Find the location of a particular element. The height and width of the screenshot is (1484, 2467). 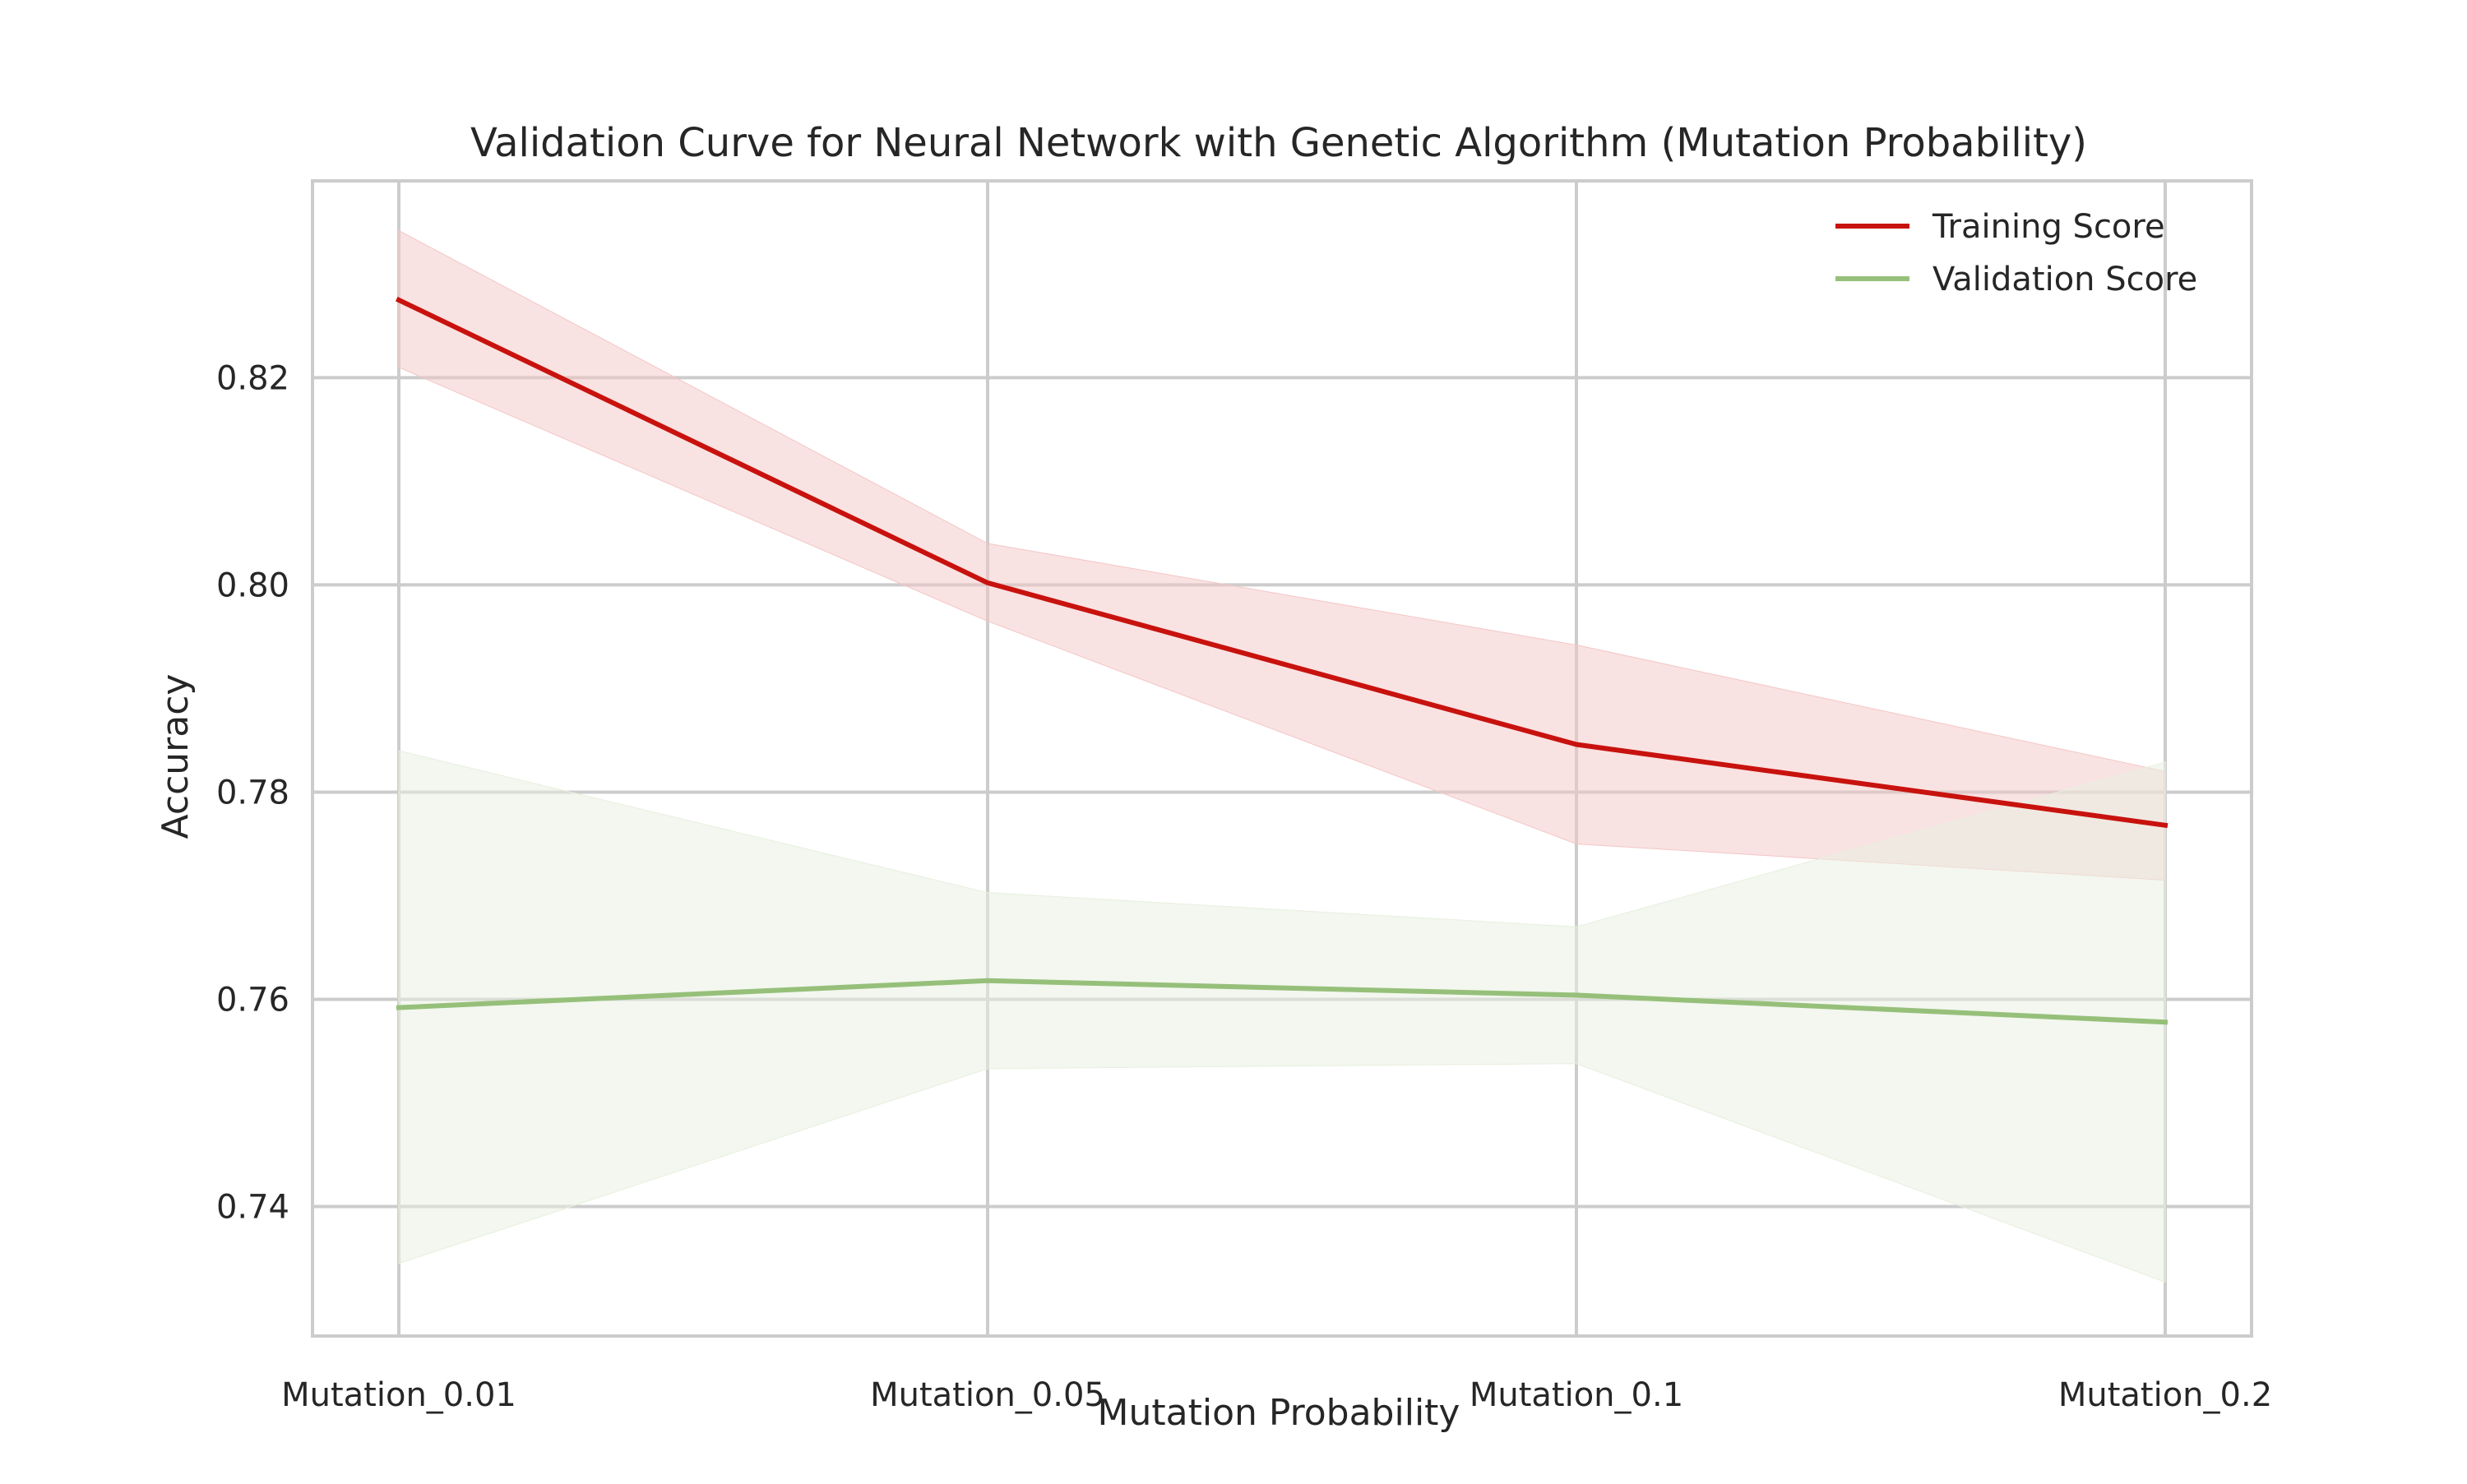

training-score-legend-label: Training Score is located at coordinates (2048, 227).